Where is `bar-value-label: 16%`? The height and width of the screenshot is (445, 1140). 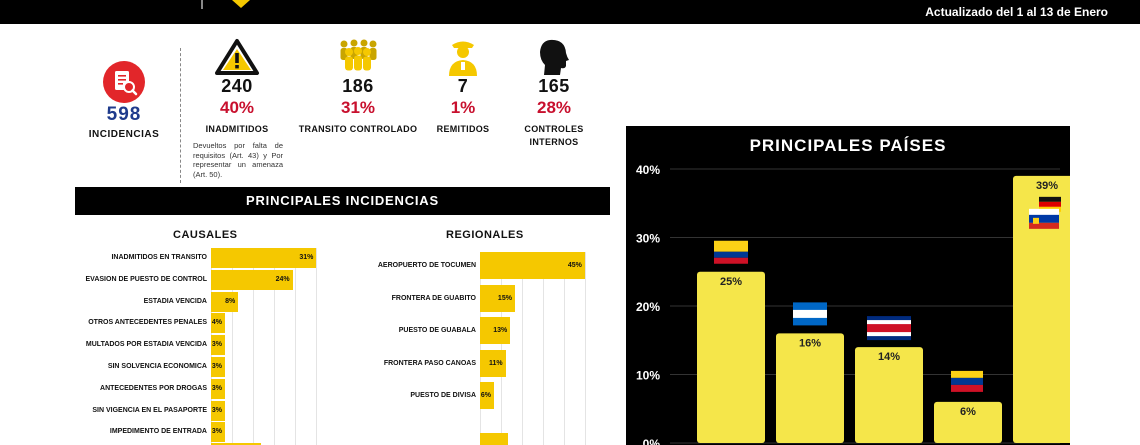 bar-value-label: 16% is located at coordinates (810, 343).